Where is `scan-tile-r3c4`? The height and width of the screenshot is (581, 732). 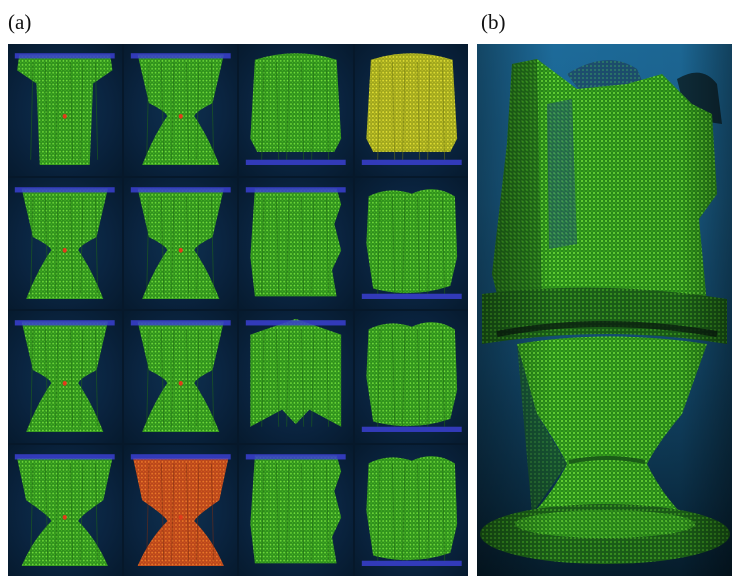
scan-tile-r3c4 is located at coordinates (411, 377).